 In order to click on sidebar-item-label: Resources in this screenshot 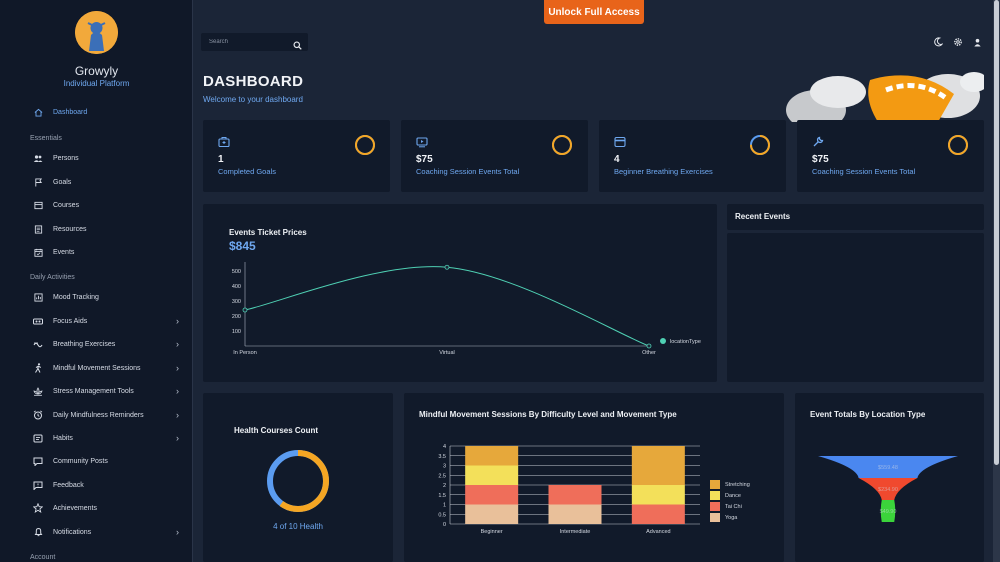, I will do `click(70, 229)`.